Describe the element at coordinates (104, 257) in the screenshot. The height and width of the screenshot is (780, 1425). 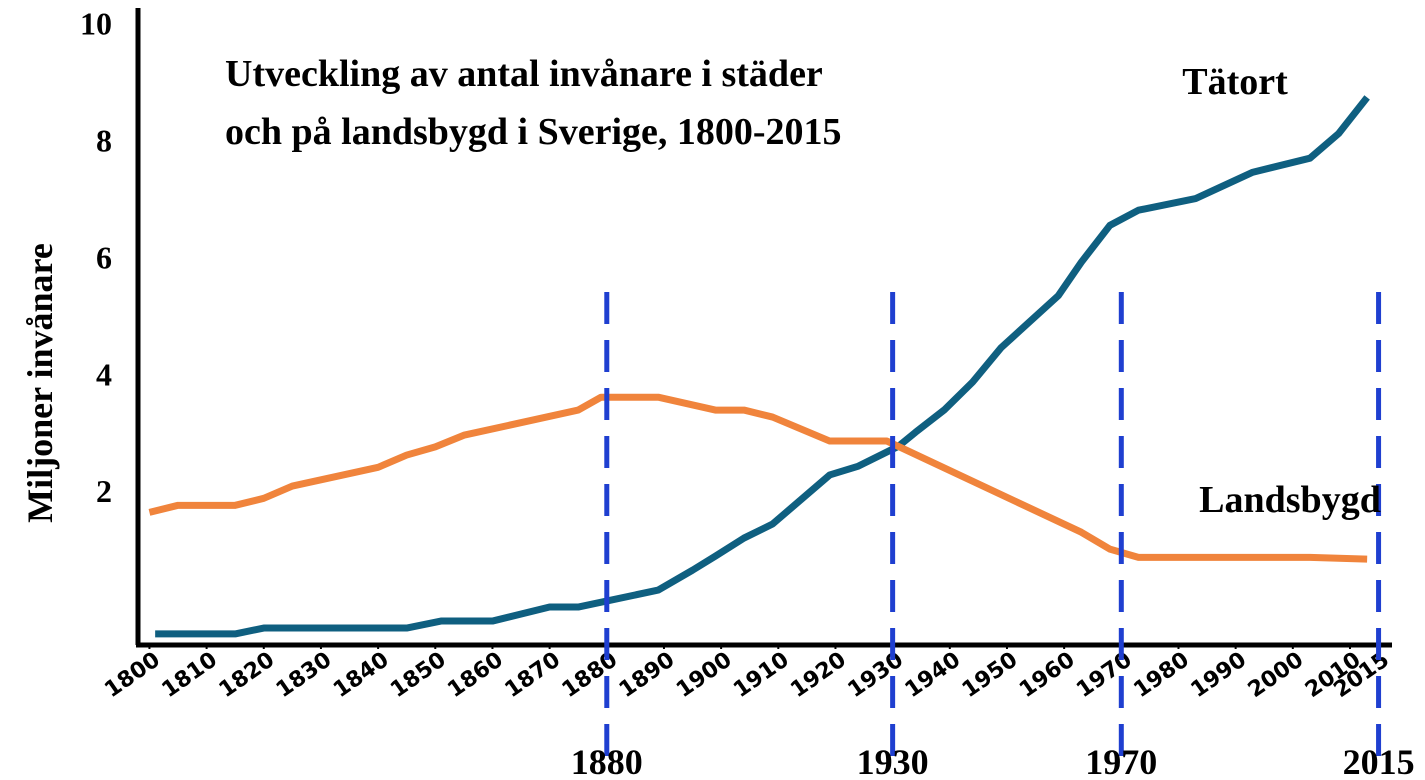
I see `y-tick-label: 6` at that location.